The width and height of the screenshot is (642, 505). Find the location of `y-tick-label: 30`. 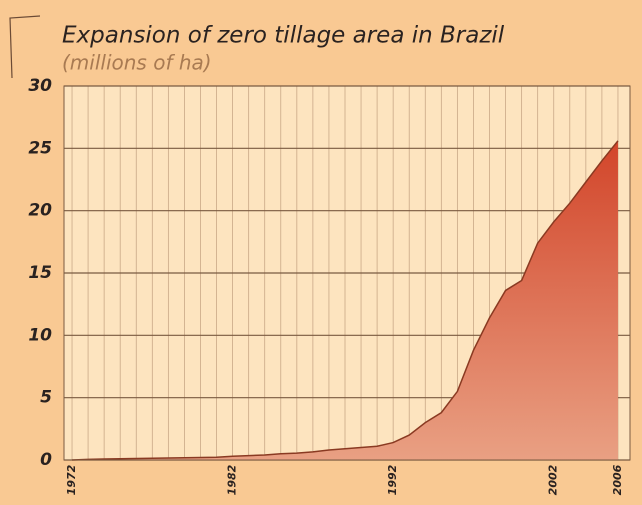

y-tick-label: 30 is located at coordinates (40, 86).